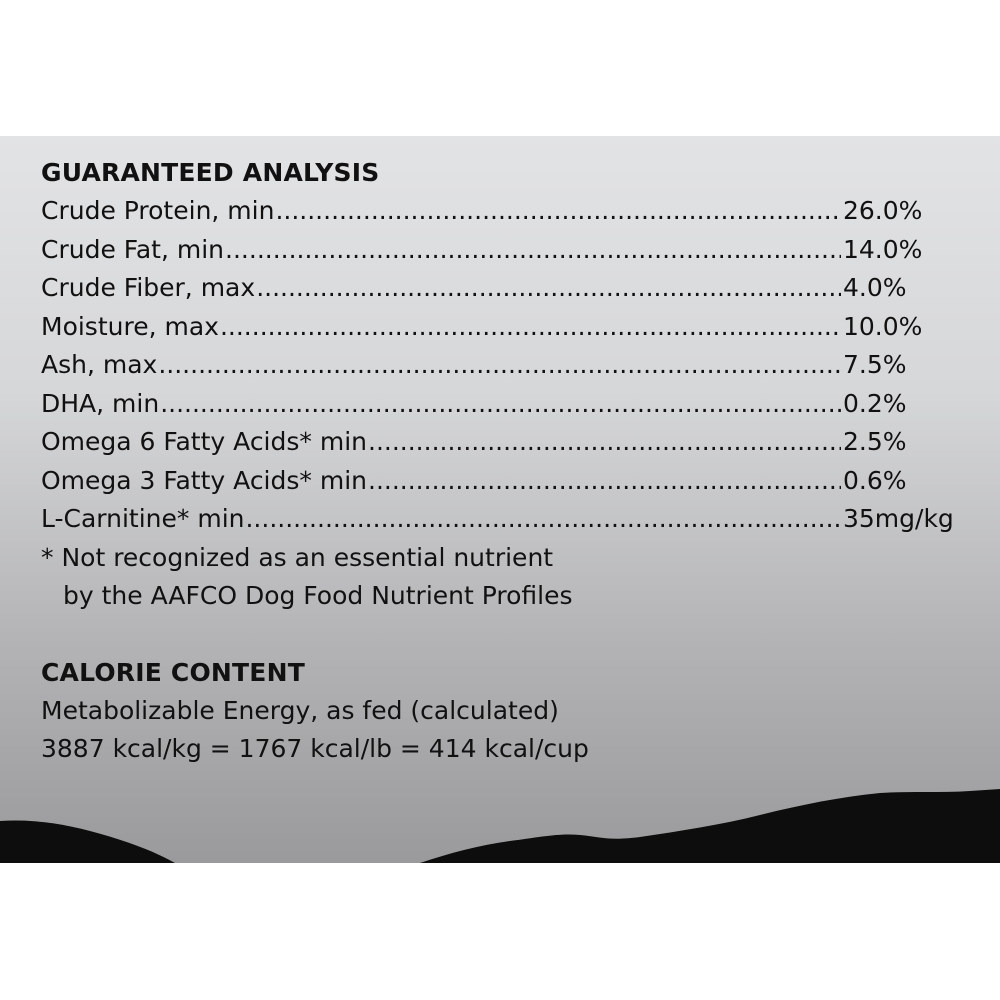 Image resolution: width=1000 pixels, height=1000 pixels. Describe the element at coordinates (318, 595) in the screenshot. I see `footnote-line-2: by the AAFCO Dog Food Nutrient Profiles` at that location.